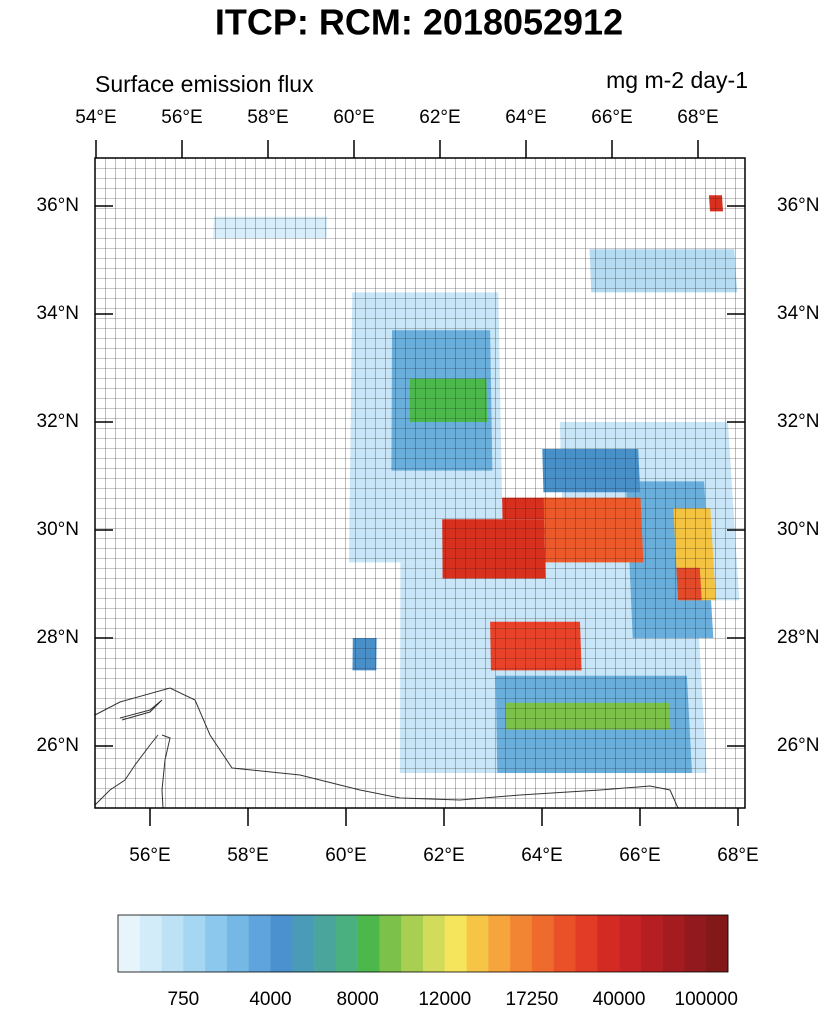  I want to click on bottom-tick-label: 58°E, so click(247, 855).